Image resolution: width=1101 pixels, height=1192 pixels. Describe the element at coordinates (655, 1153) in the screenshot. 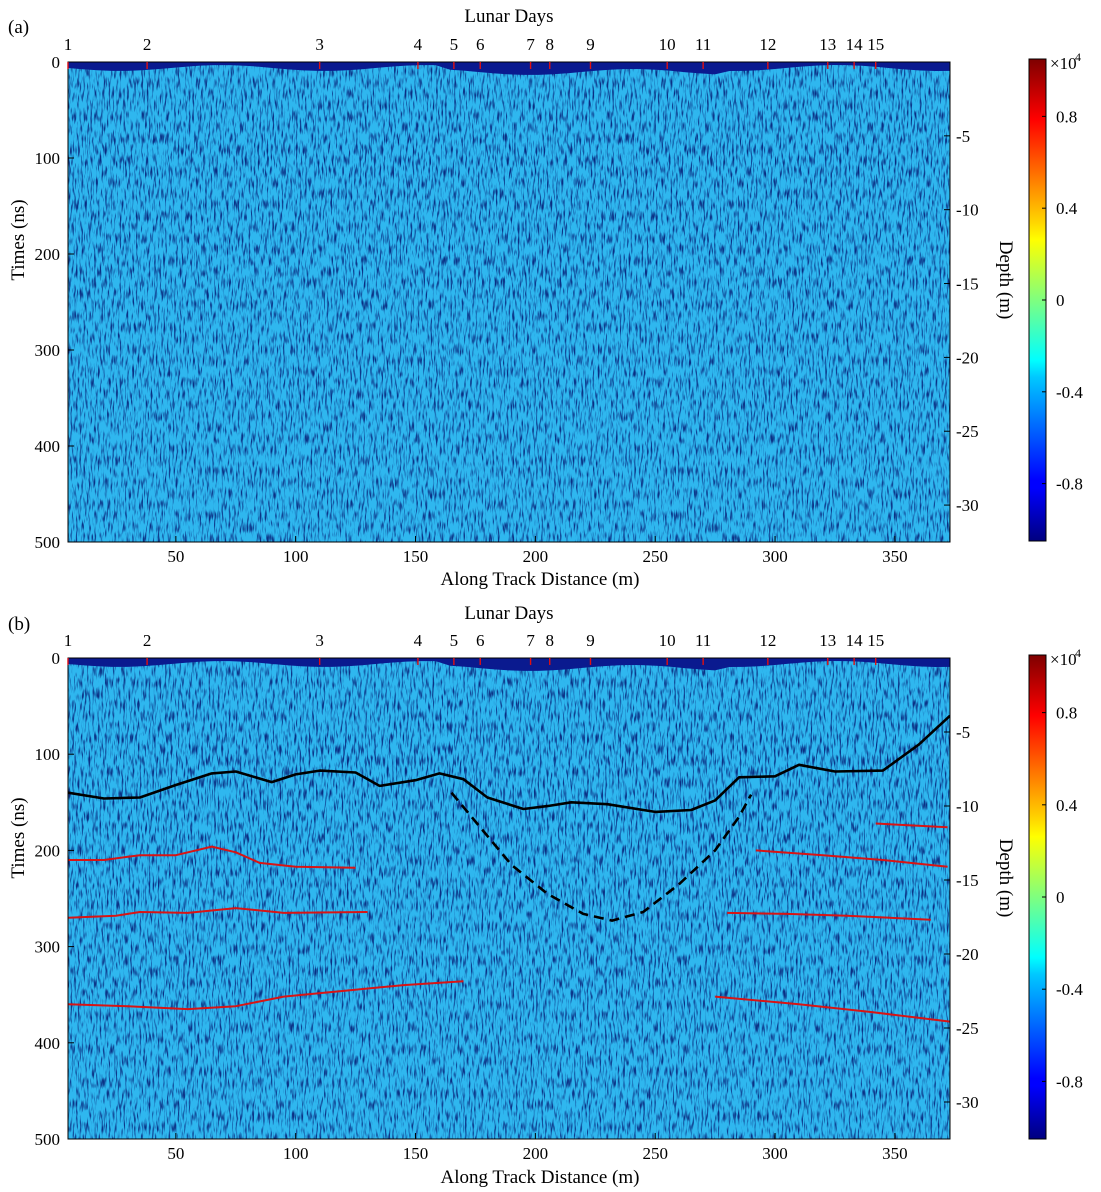

I see `x-tick-label: 250` at that location.